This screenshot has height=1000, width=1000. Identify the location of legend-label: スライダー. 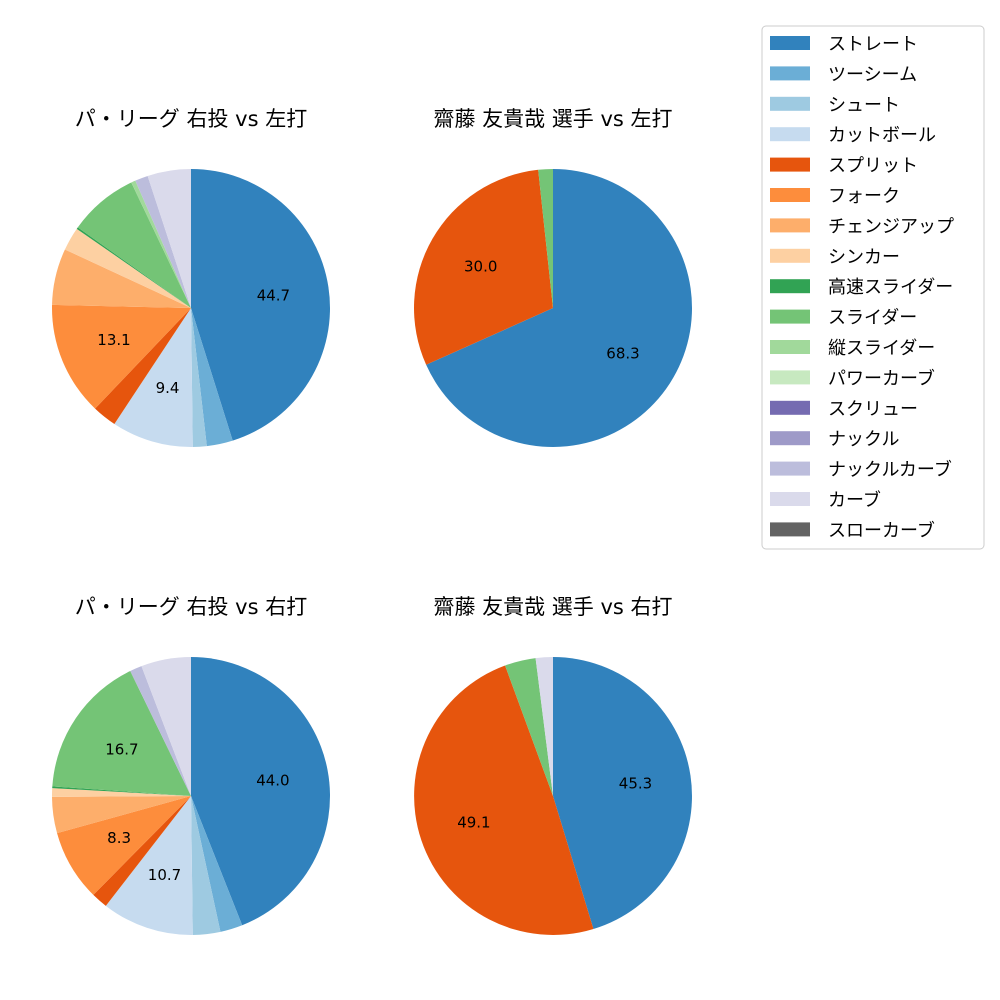
(872, 318).